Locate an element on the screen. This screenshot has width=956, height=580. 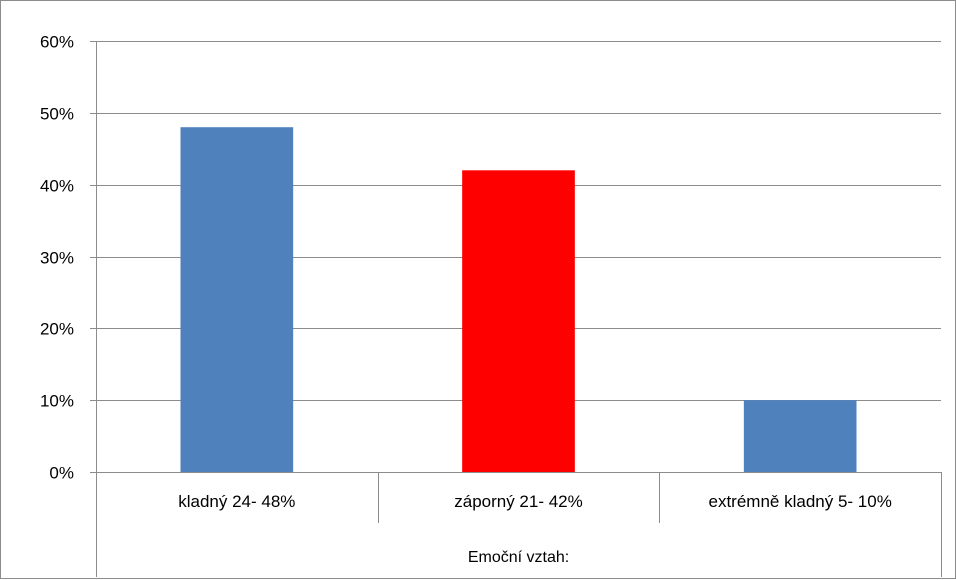
y-tick-label: 50% is located at coordinates (57, 114).